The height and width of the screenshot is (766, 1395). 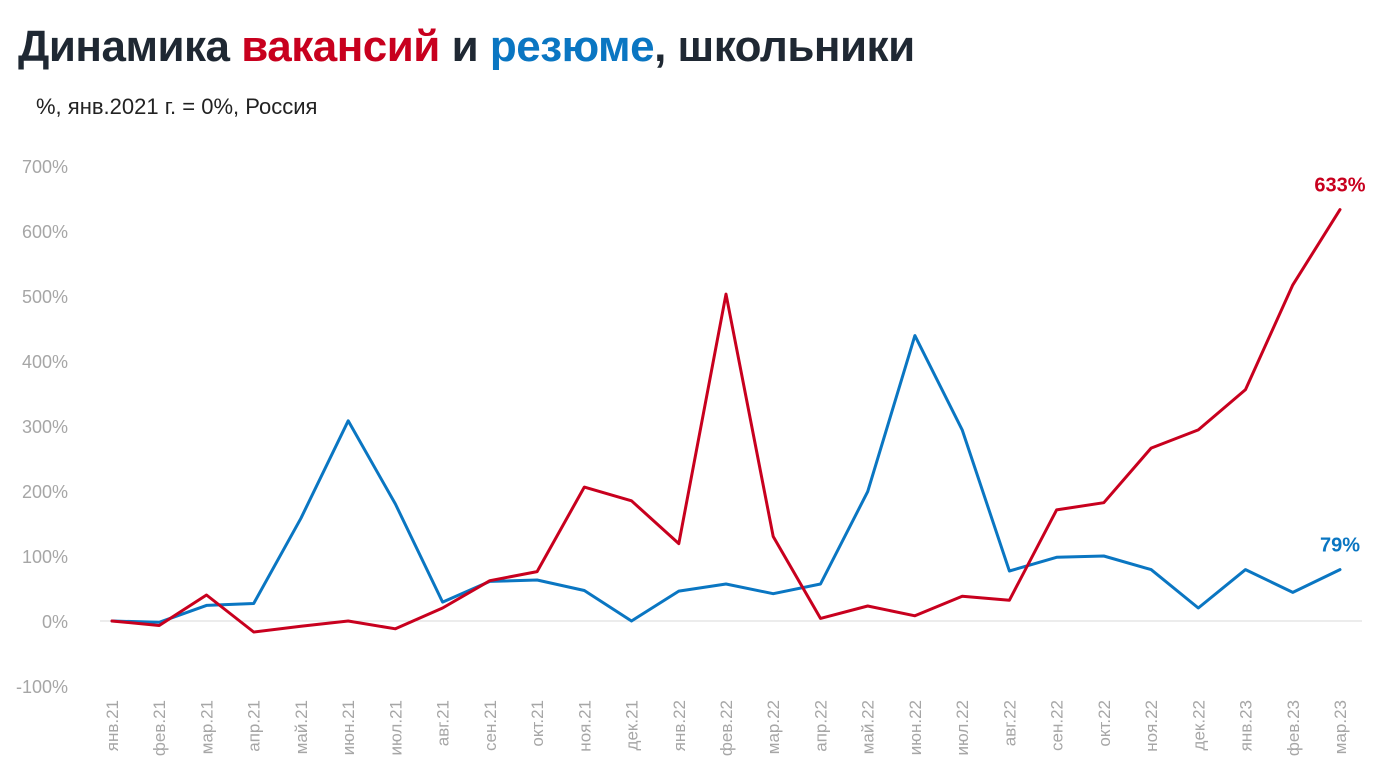 I want to click on y-tick-label: 100%, so click(x=45, y=557).